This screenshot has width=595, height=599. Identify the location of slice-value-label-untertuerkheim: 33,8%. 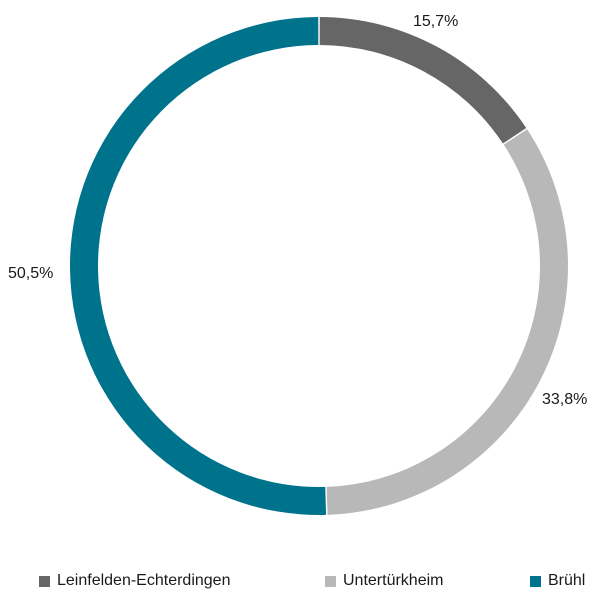
(564, 399).